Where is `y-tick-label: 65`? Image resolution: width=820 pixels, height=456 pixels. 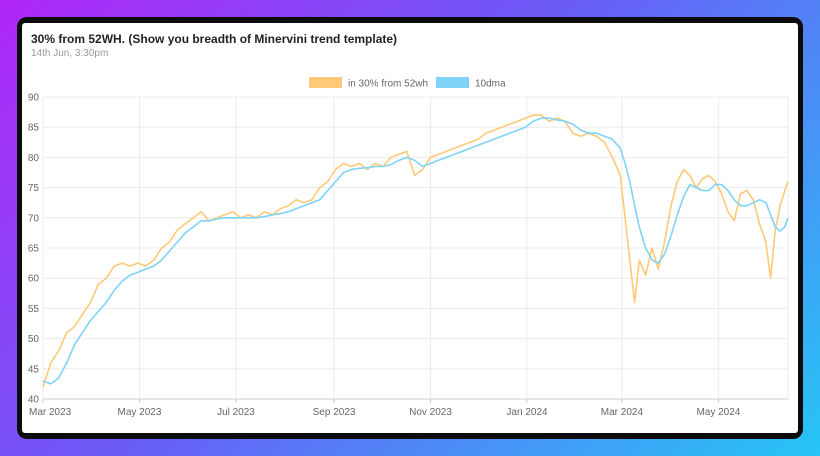
y-tick-label: 65 is located at coordinates (34, 249).